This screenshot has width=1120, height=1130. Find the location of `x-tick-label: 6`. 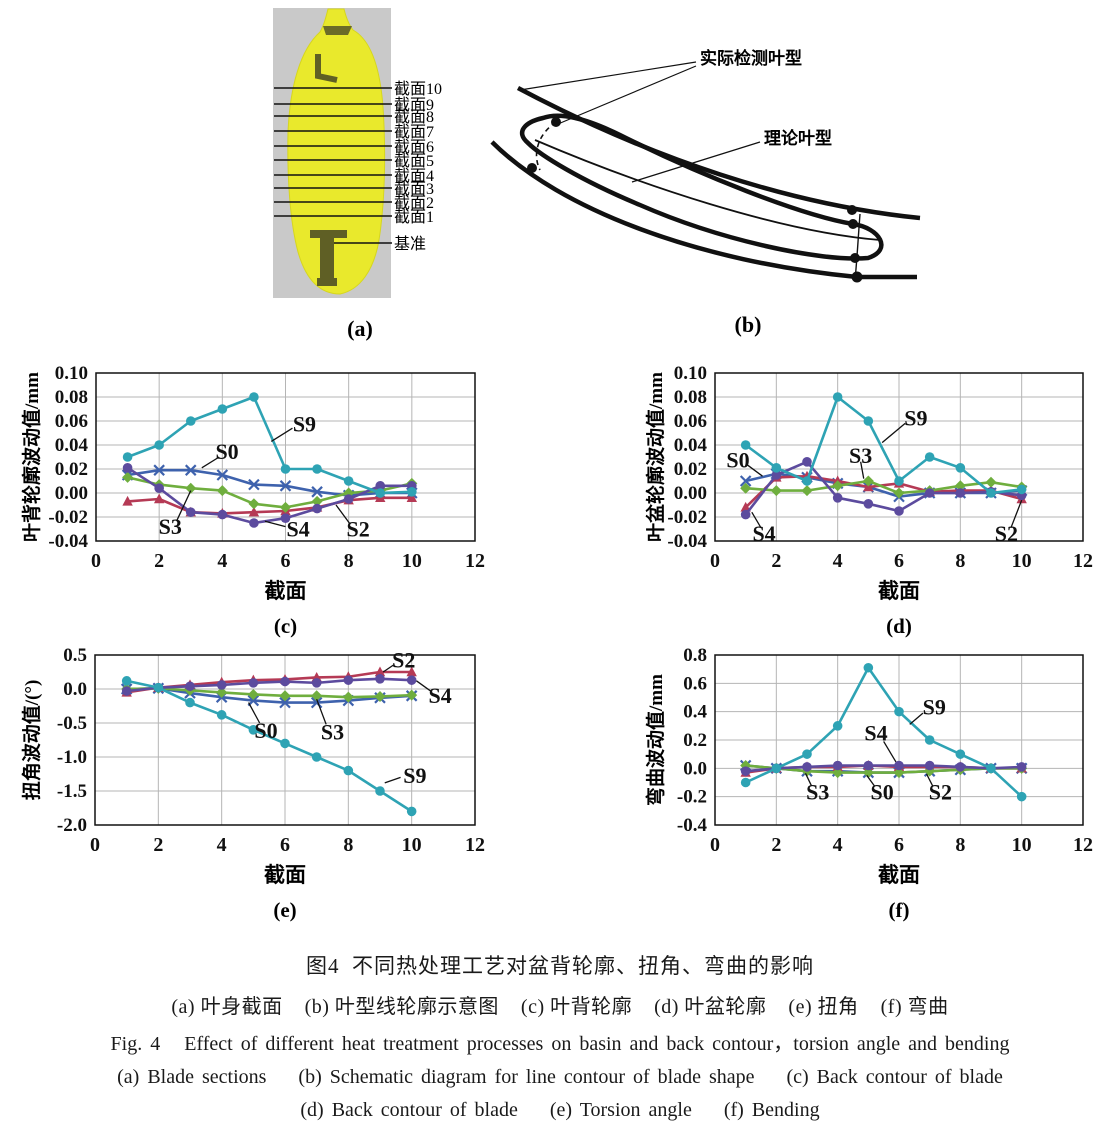

x-tick-label: 6 is located at coordinates (899, 845).